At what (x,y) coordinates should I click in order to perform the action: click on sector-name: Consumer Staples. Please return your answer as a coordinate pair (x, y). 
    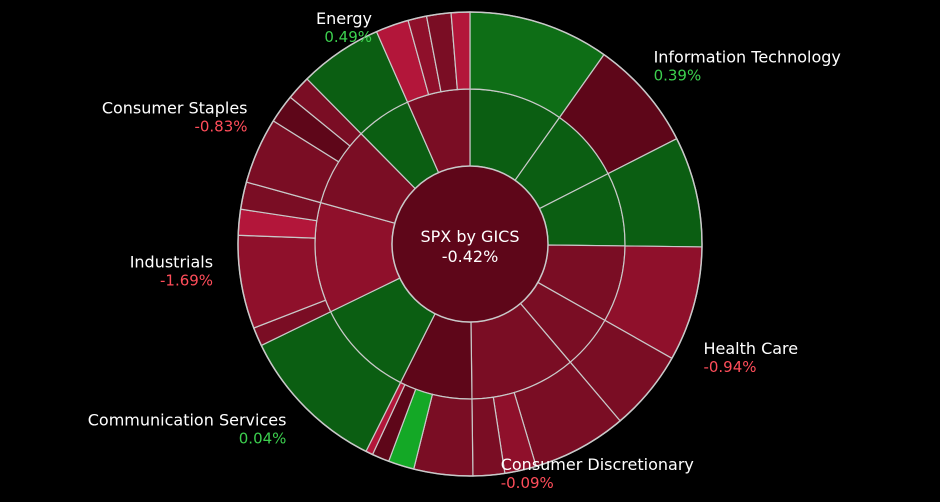
    Looking at the image, I should click on (175, 107).